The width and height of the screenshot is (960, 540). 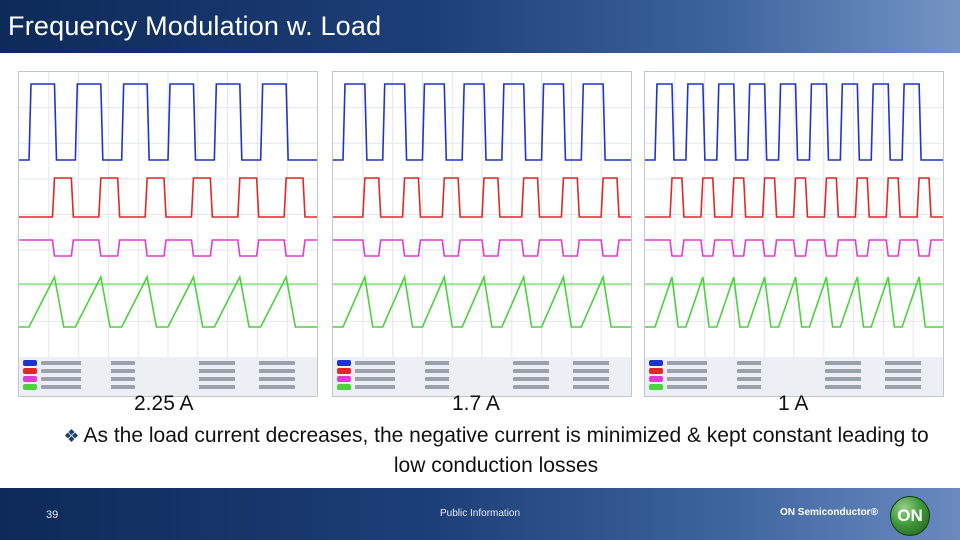 I want to click on slide-title: Frequency Modulation w. Load, so click(x=195, y=26).